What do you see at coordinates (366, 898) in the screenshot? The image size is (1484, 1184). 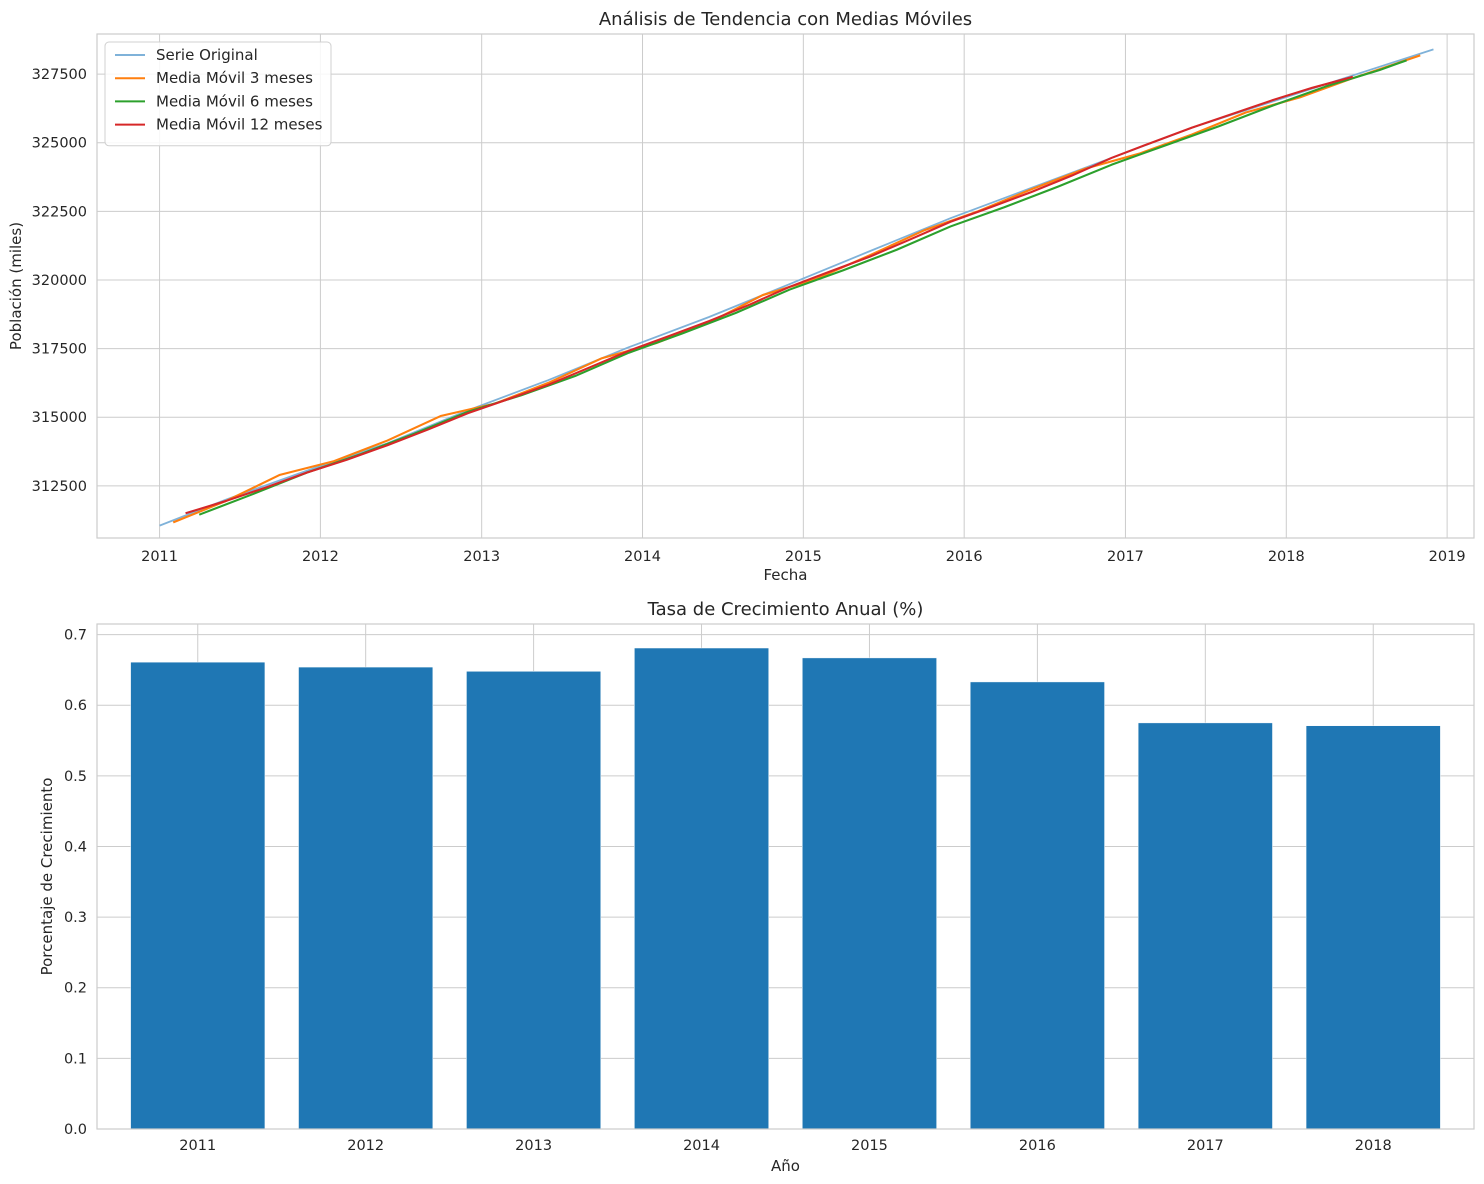 I see `bar-2012` at bounding box center [366, 898].